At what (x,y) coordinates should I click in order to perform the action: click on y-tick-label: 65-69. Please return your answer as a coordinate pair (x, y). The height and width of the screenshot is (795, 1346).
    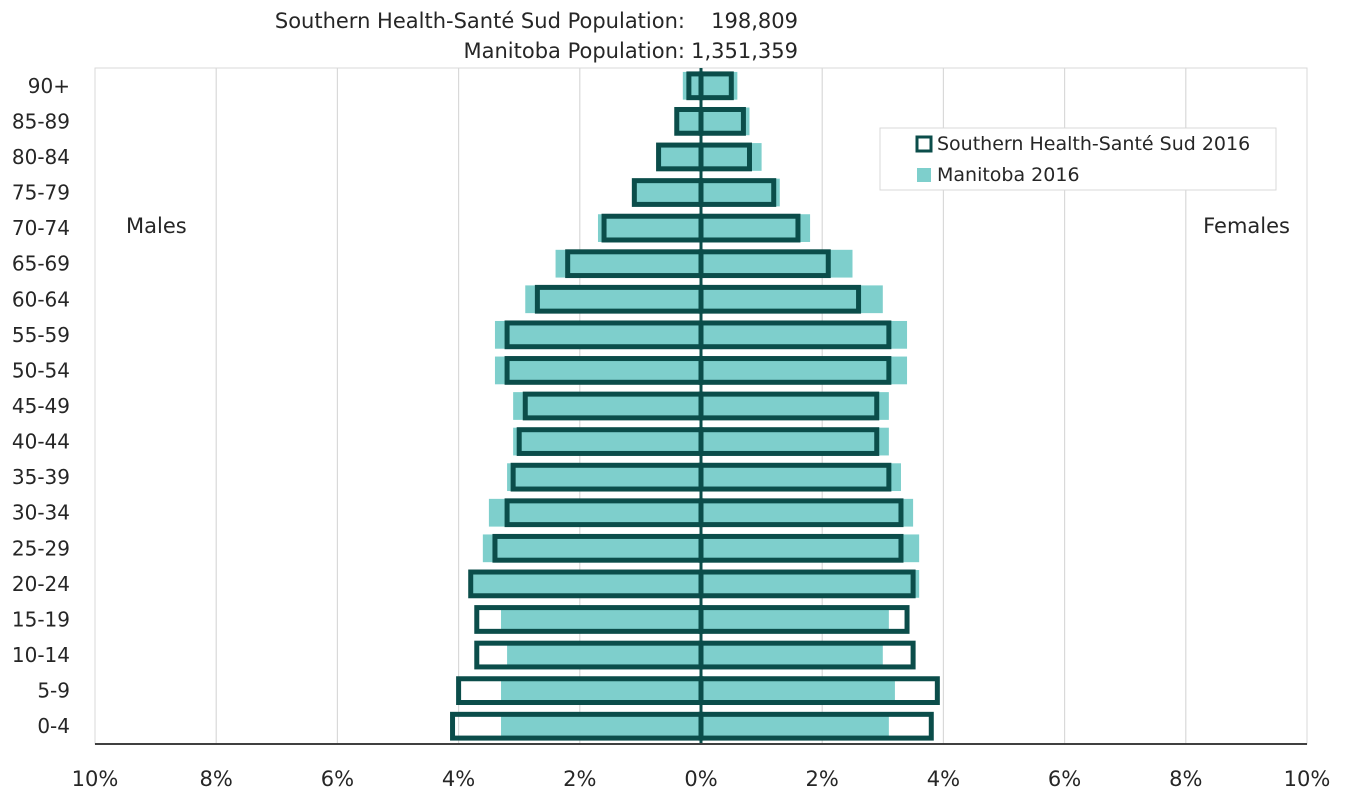
    Looking at the image, I should click on (41, 264).